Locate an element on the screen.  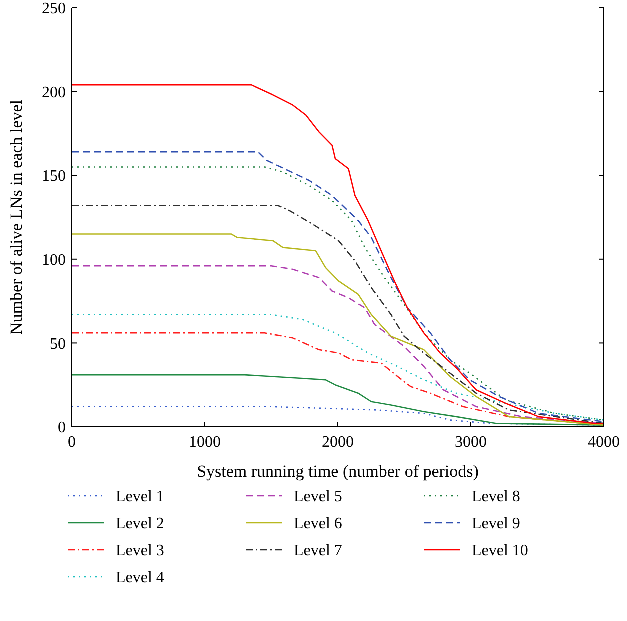
y-tick-label: 200 is located at coordinates (54, 93).